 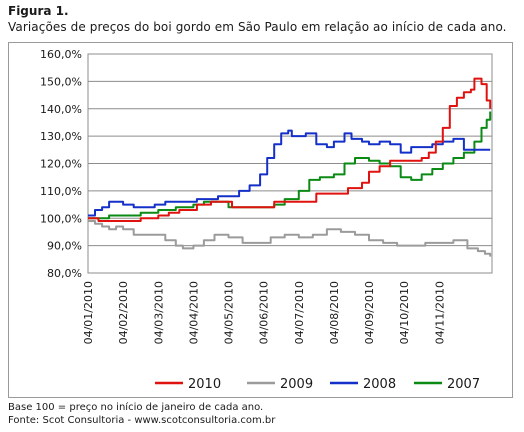 I want to click on x-tick-label: 04/10/2010, so click(x=404, y=312).